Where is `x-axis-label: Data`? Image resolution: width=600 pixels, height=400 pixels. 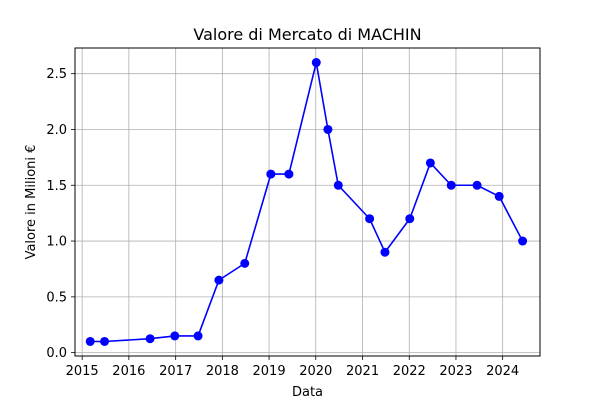
x-axis-label: Data is located at coordinates (307, 392).